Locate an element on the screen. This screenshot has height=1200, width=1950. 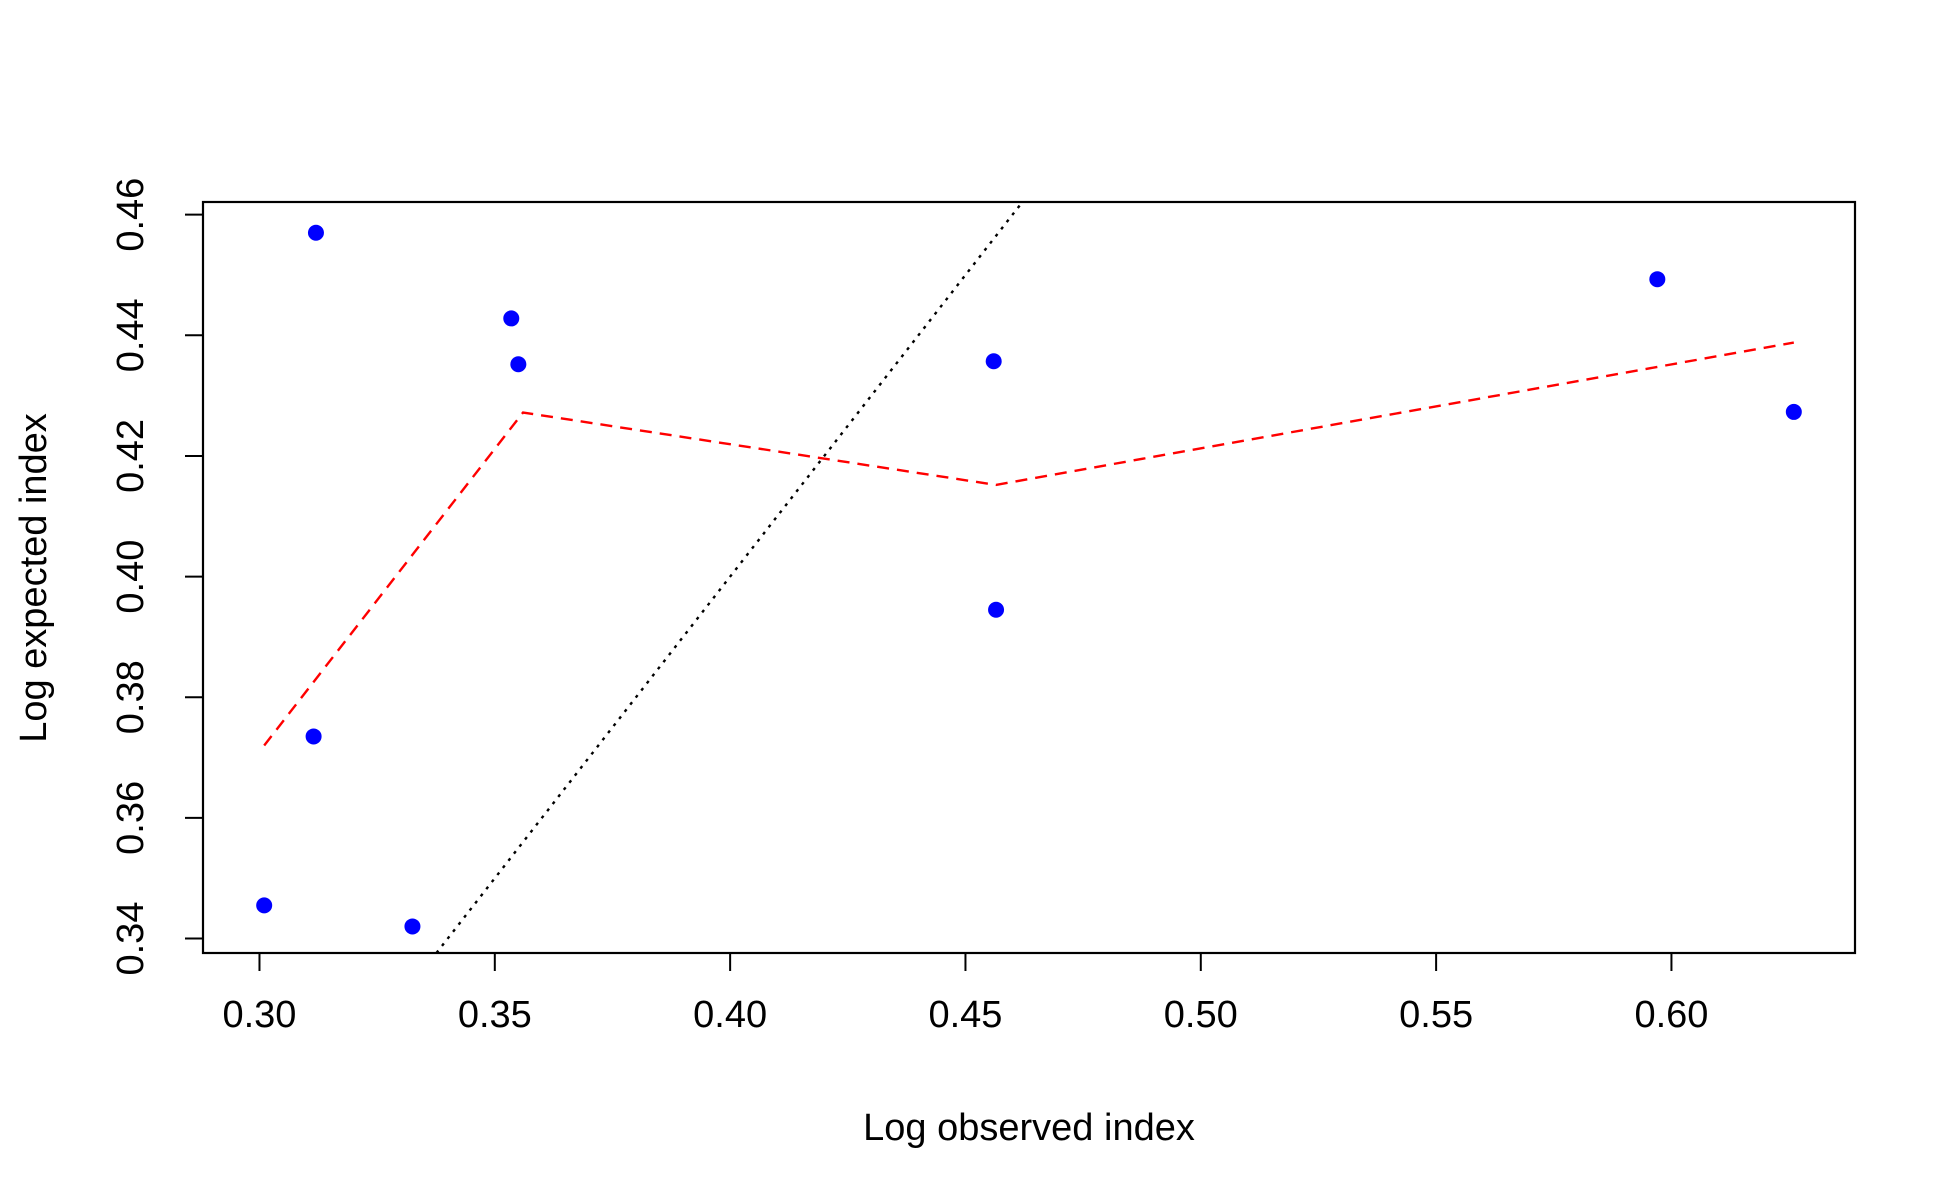
x-tick-label: 0.30 is located at coordinates (259, 1015).